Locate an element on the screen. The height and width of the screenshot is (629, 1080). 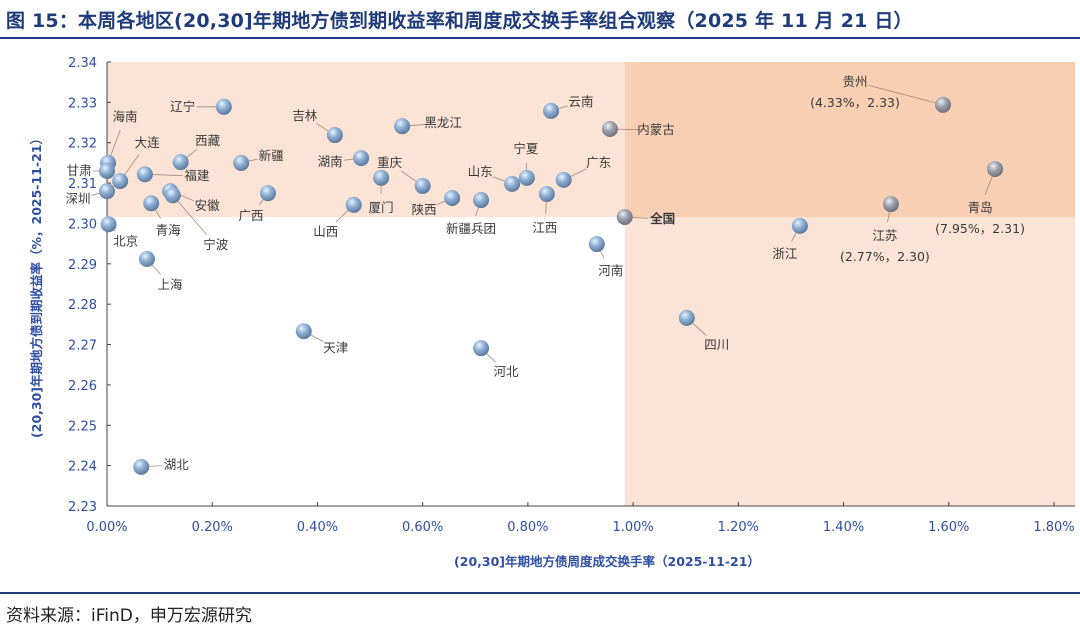
point-label: 江苏 is located at coordinates (884, 235).